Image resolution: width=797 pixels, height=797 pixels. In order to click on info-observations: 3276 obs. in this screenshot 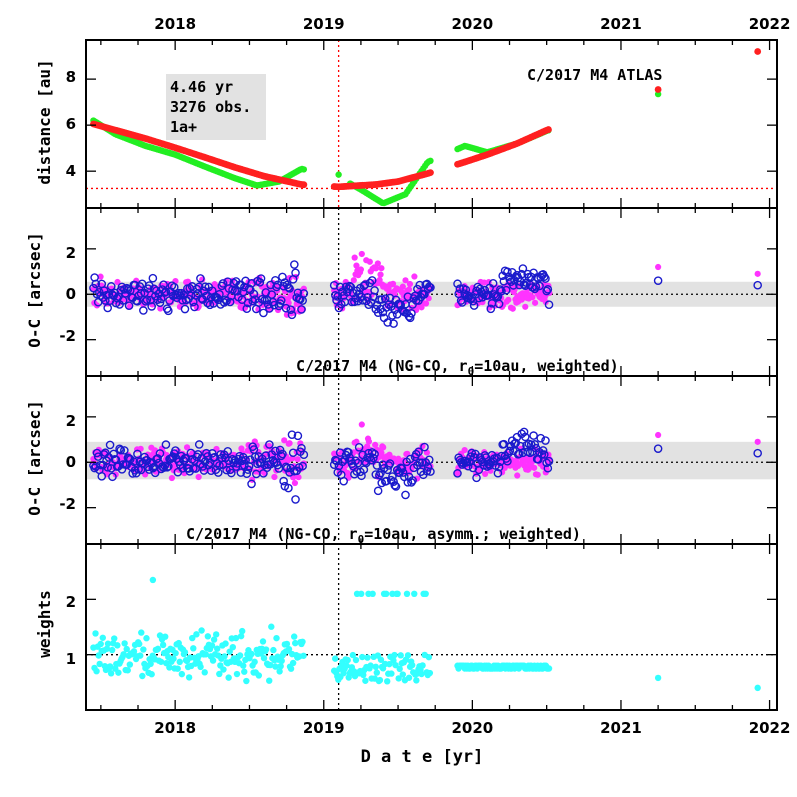, I will do `click(210, 107)`.